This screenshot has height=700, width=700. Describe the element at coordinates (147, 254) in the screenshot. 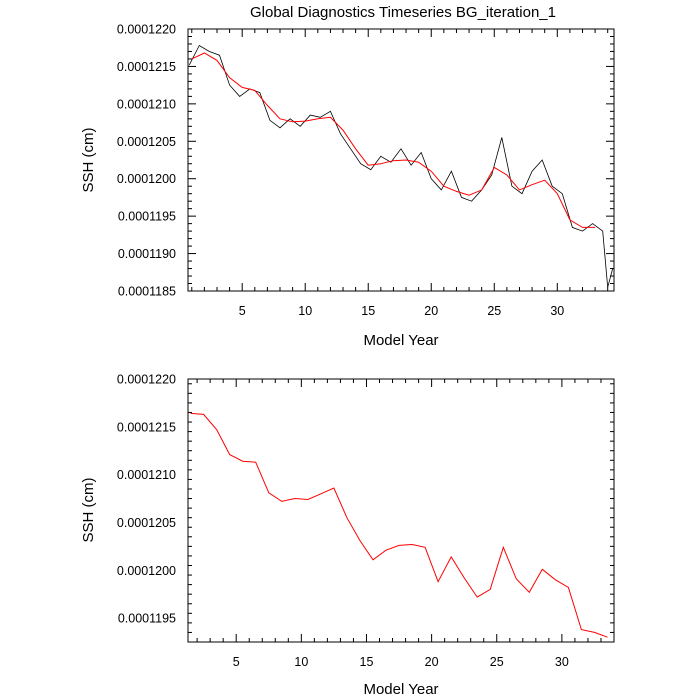

I see `y-tick-label: 0.0001190` at that location.